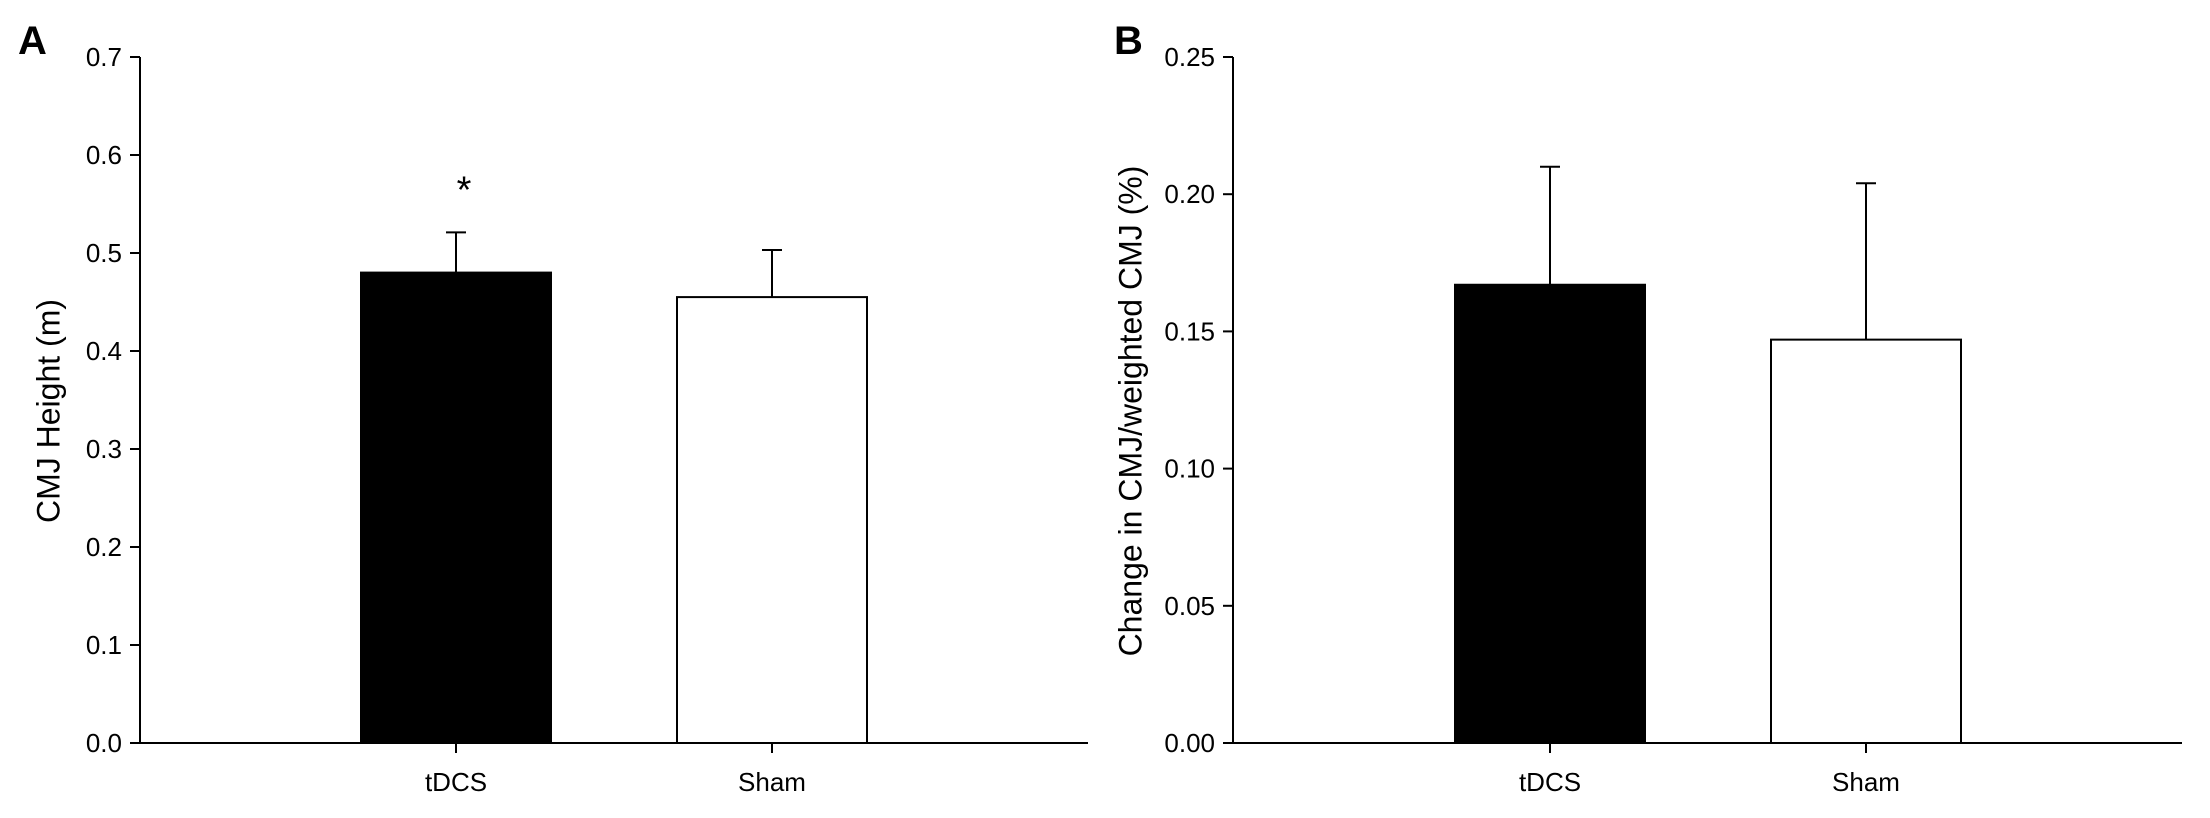  Describe the element at coordinates (1189, 194) in the screenshot. I see `y-tick-label: 0.20` at that location.